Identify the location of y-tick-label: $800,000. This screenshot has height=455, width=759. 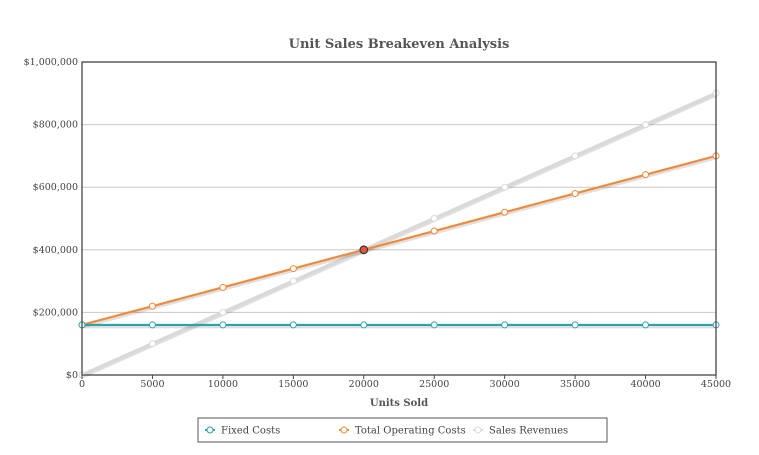
(55, 125).